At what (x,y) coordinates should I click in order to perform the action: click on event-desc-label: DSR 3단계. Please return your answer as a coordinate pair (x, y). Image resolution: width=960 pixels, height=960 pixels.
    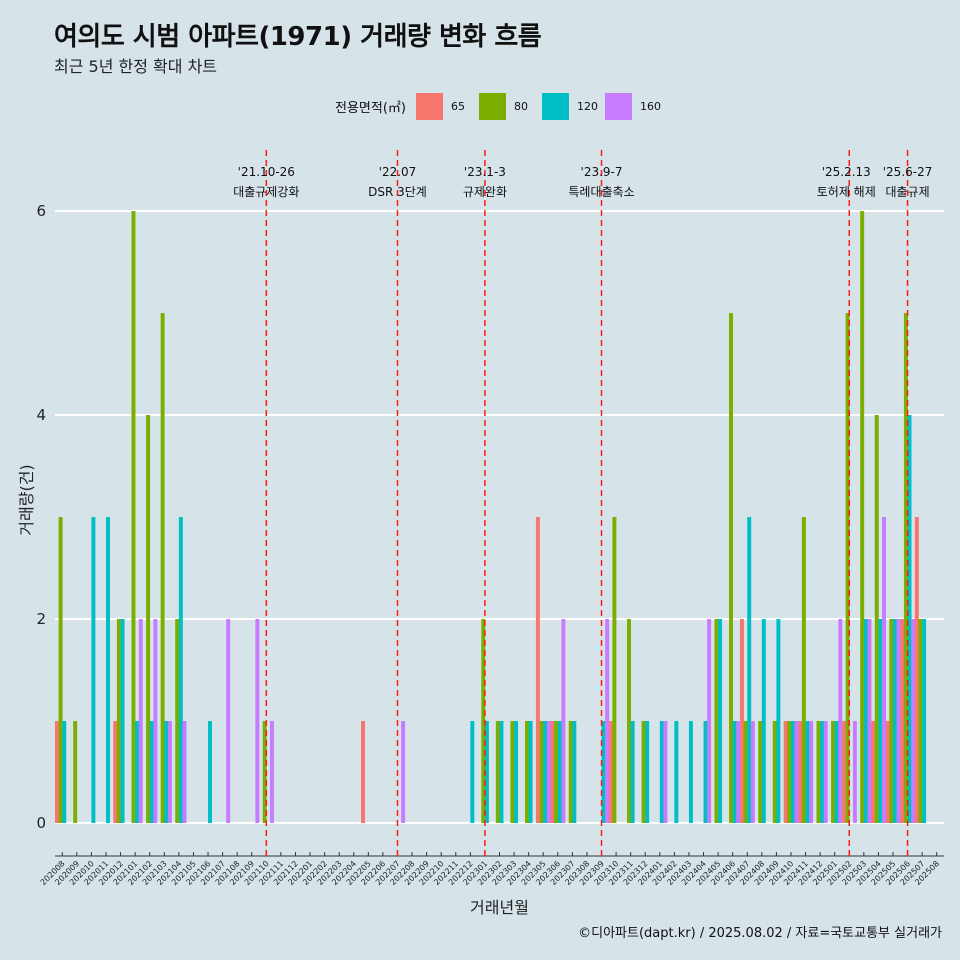
    Looking at the image, I should click on (397, 192).